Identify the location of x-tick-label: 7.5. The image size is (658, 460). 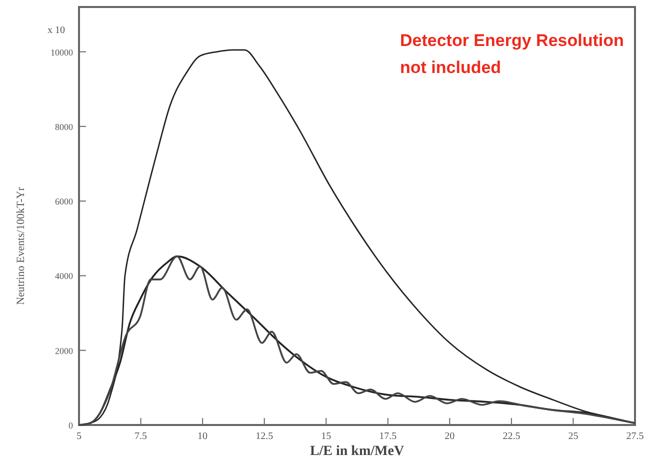
(141, 436).